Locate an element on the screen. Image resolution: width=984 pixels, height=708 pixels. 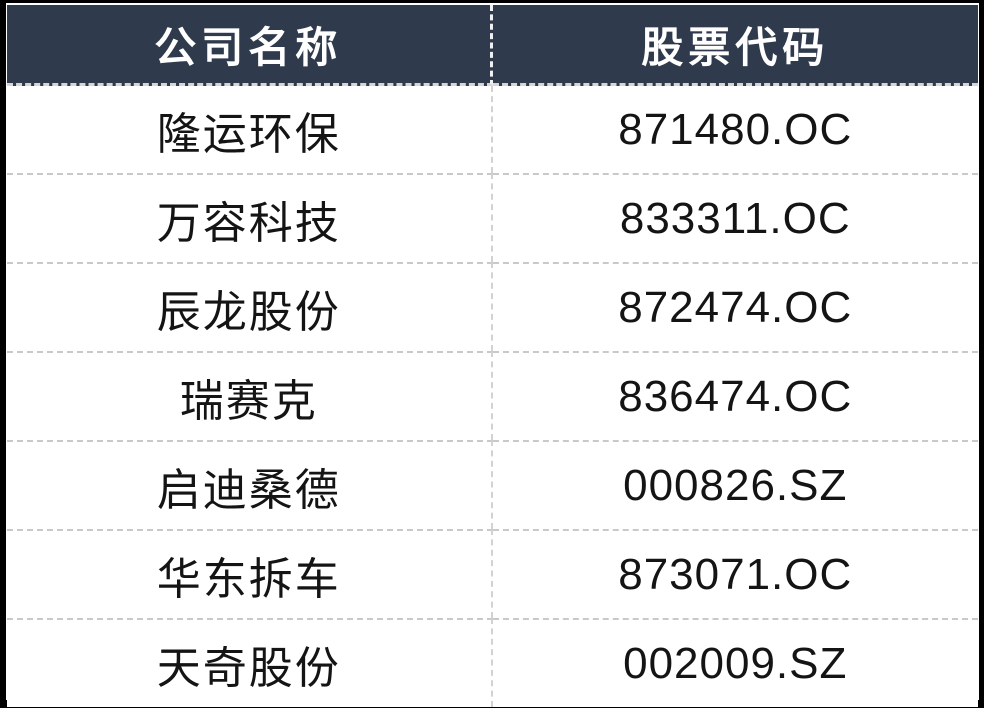
table-header: 公司名称 股票代码 is located at coordinates (492, 45).